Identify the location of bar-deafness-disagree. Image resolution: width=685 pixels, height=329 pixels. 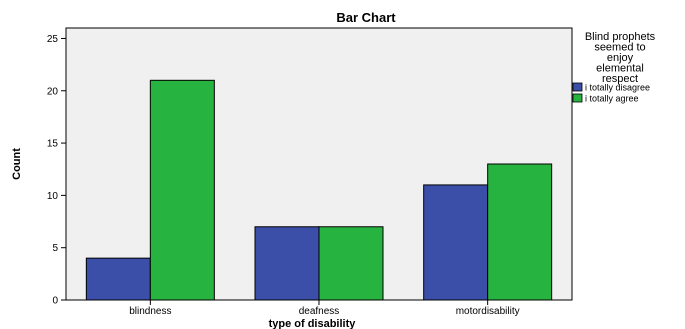
(287, 263).